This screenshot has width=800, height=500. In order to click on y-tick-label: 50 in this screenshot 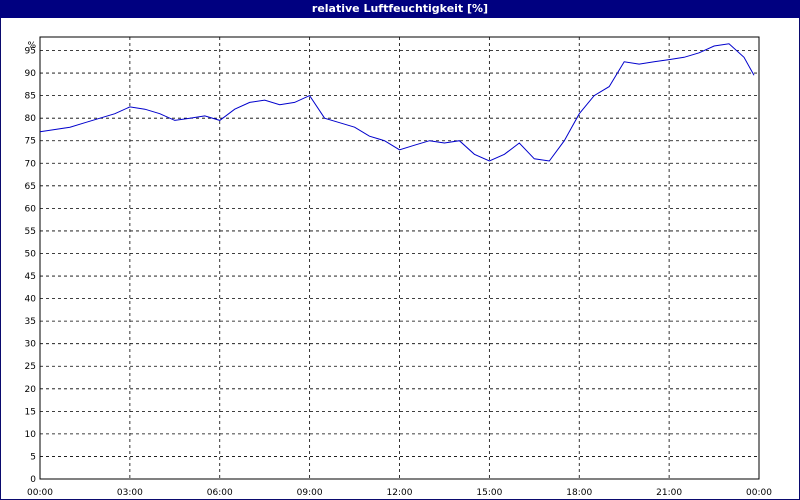, I will do `click(31, 254)`.